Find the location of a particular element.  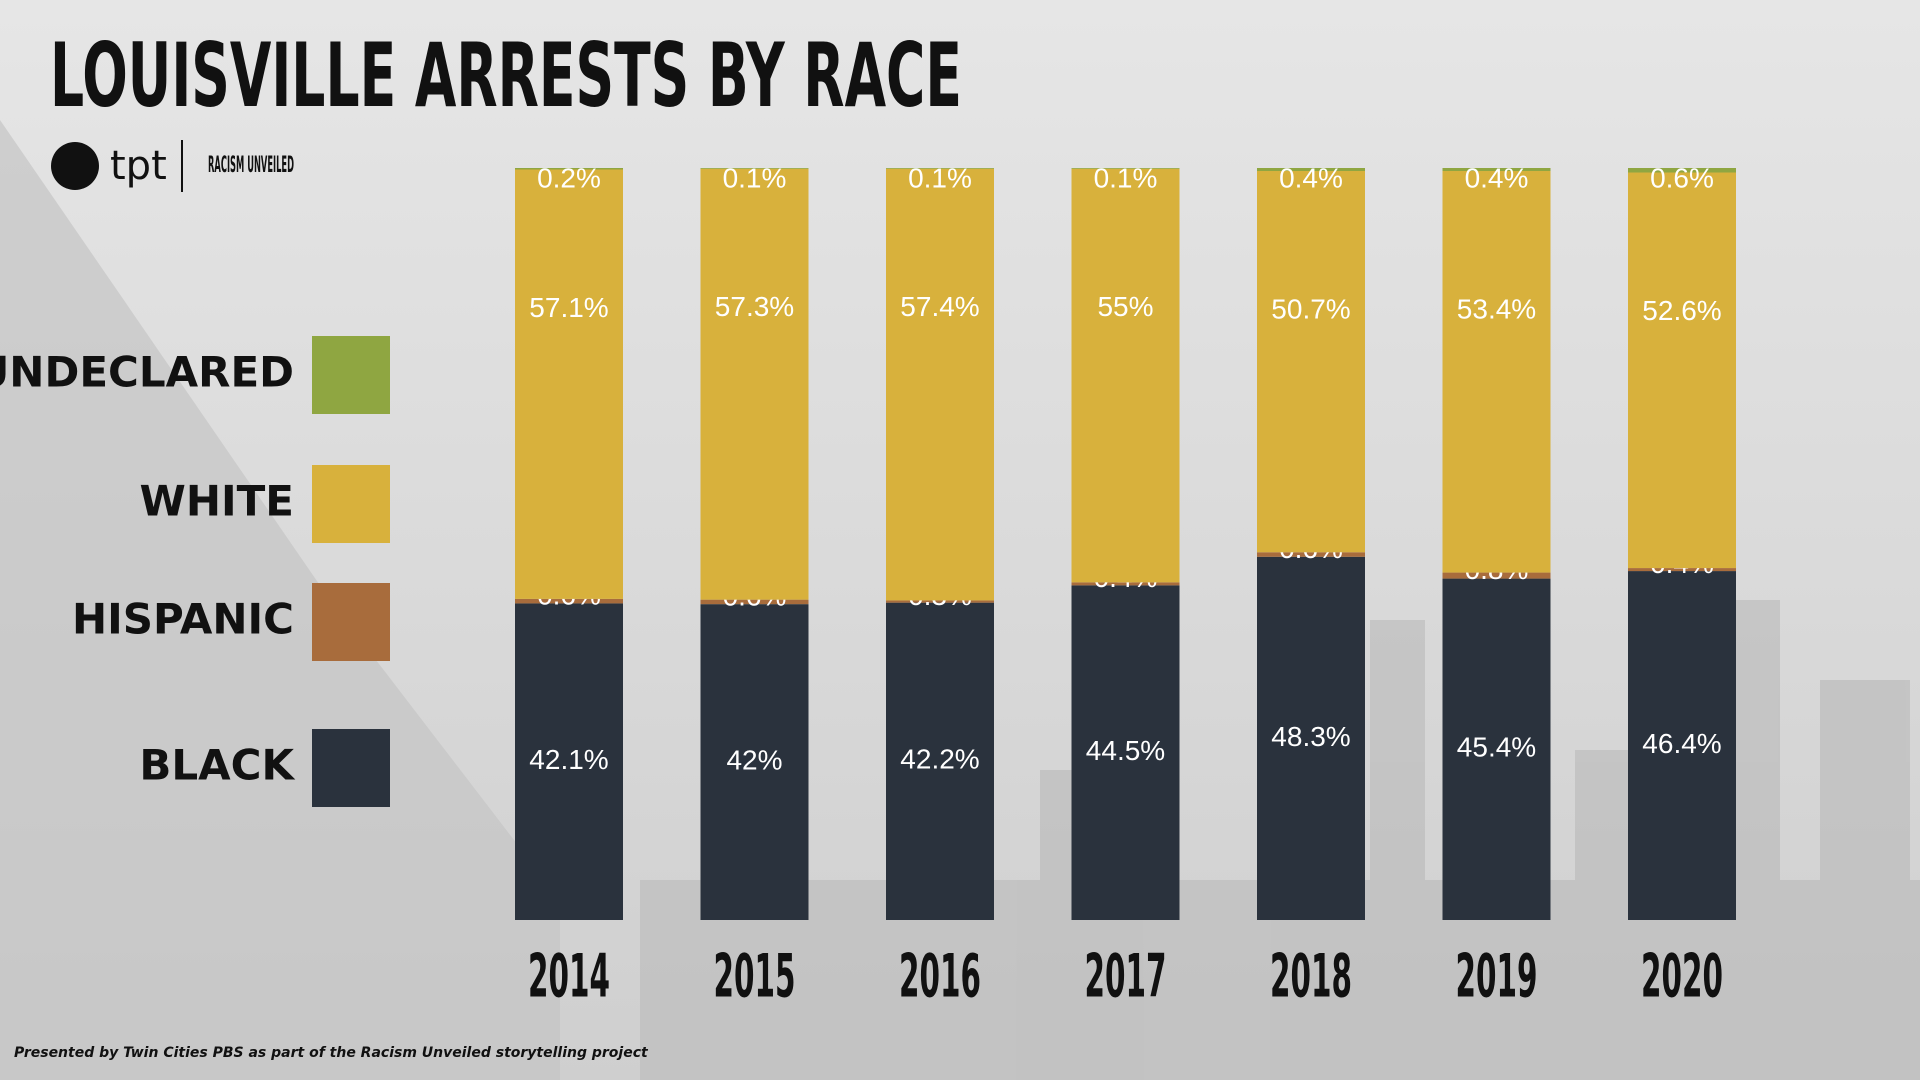

value-label: 48.3% is located at coordinates (1310, 736).